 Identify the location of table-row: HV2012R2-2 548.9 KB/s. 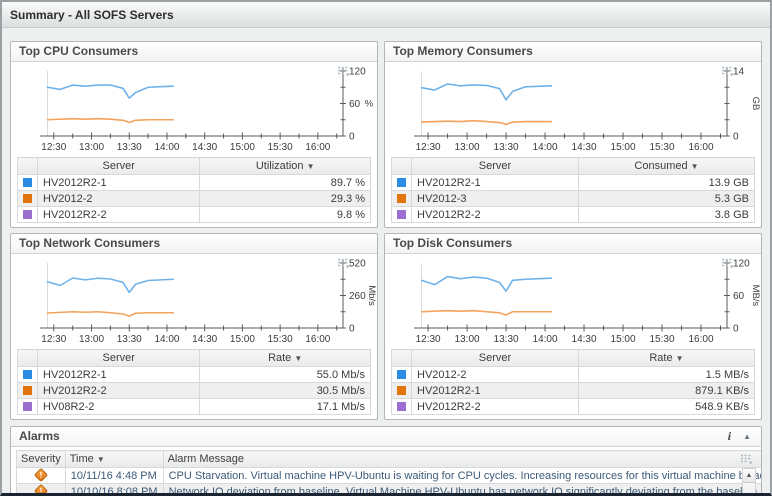
(573, 406).